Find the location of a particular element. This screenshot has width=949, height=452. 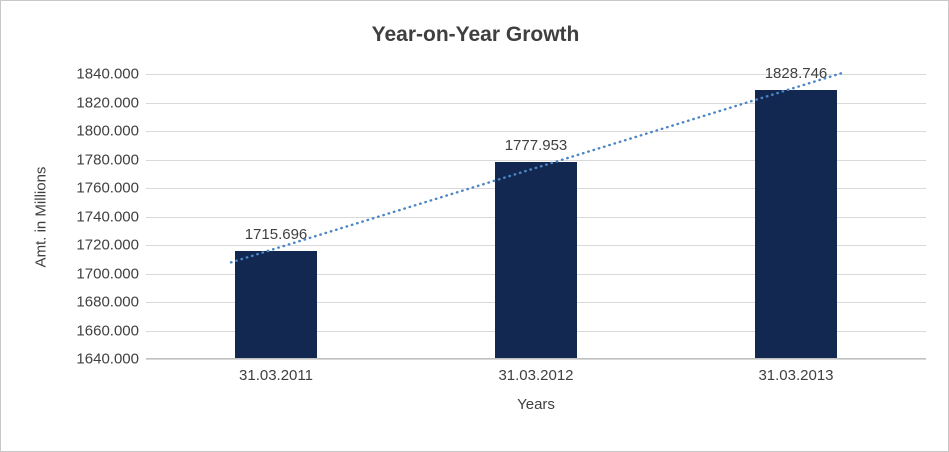

bar-data-label: 1777.953 is located at coordinates (536, 146).